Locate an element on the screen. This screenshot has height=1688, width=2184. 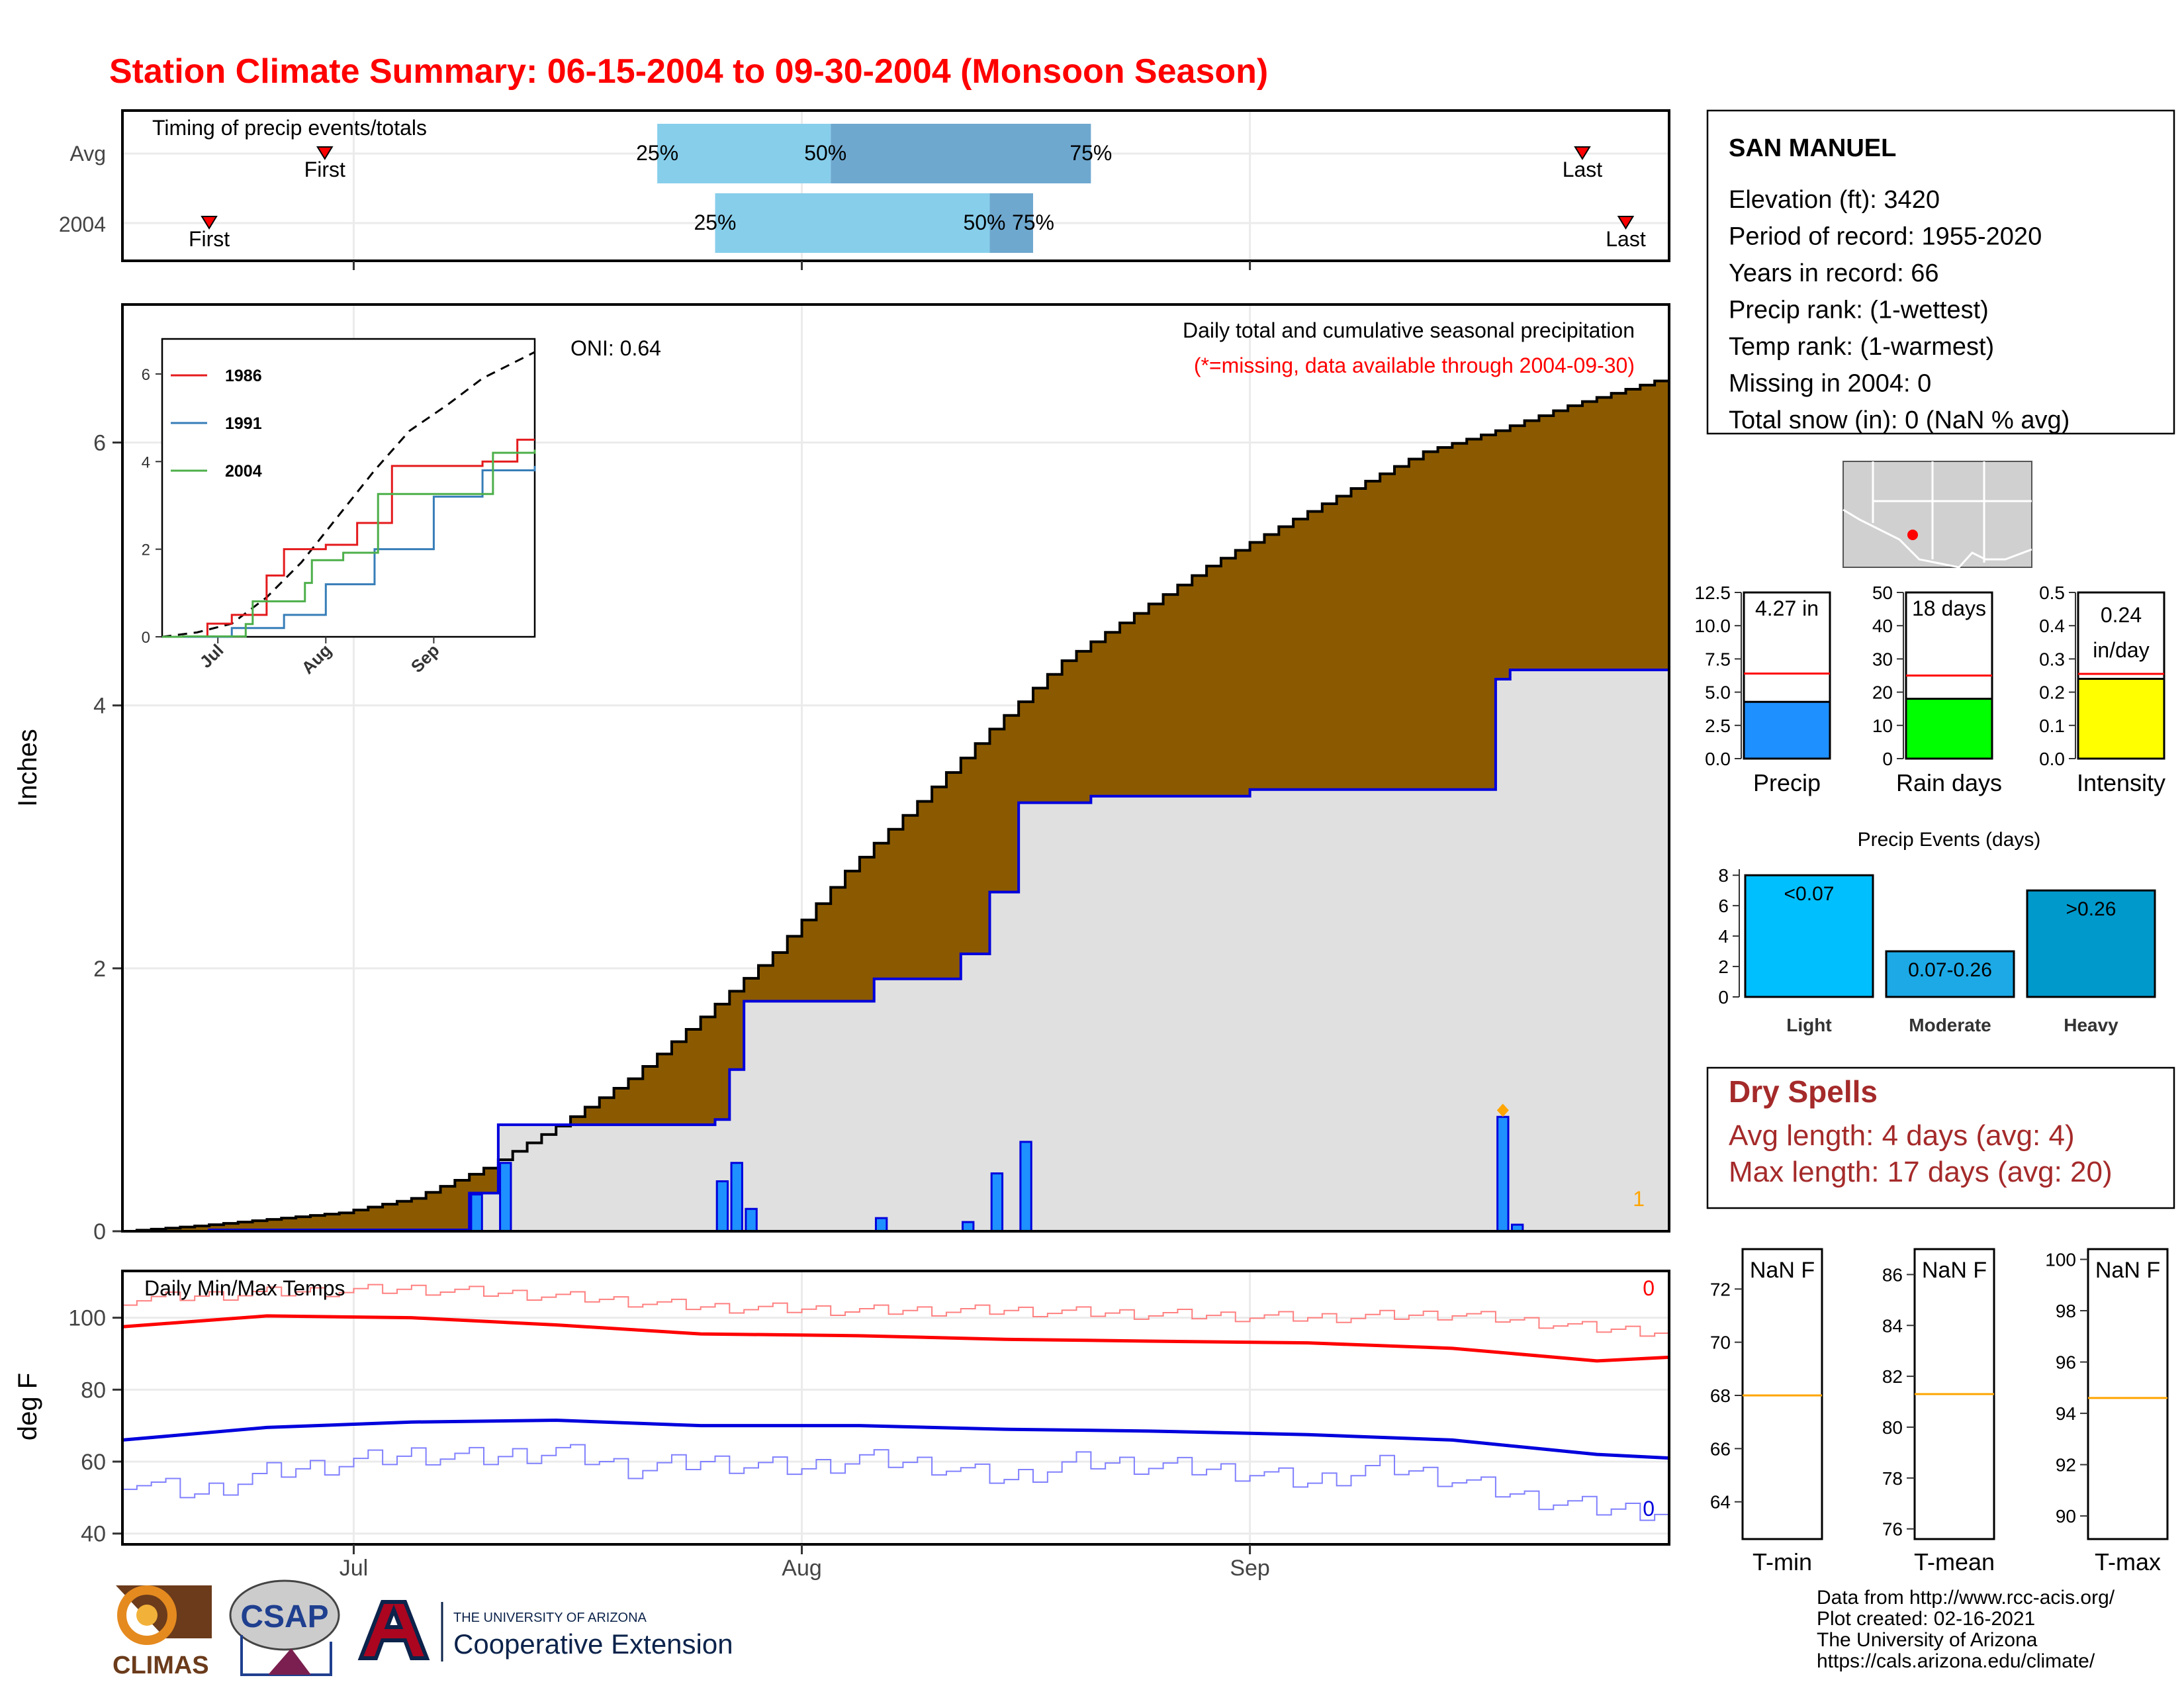
station-info-line-3: Precip rank: (1-wettest) is located at coordinates (1859, 310).